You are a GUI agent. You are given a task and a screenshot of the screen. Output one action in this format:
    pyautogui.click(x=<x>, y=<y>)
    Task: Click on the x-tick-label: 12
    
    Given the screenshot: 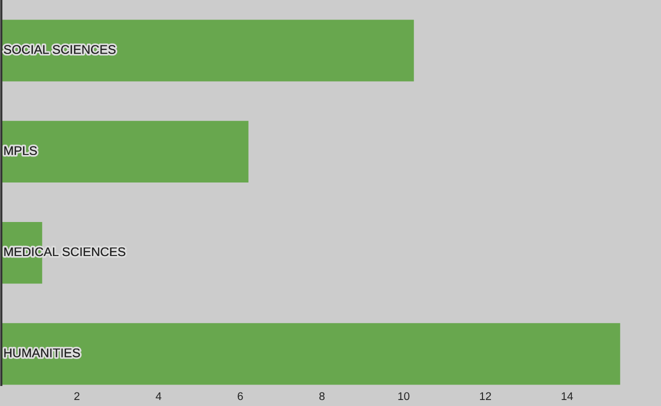 What is the action you would take?
    pyautogui.click(x=485, y=396)
    